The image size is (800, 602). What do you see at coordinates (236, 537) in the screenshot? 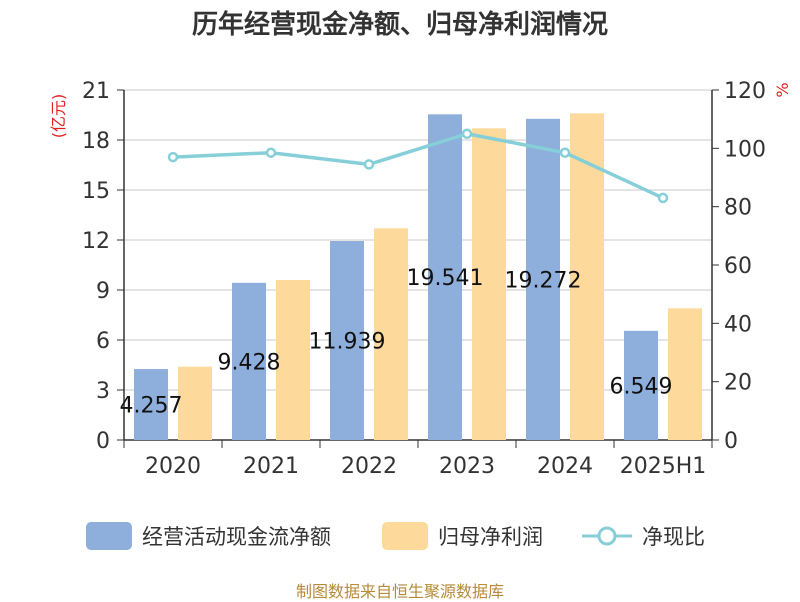
I see `legend-label-cashflow: 经营活动现金流净额` at bounding box center [236, 537].